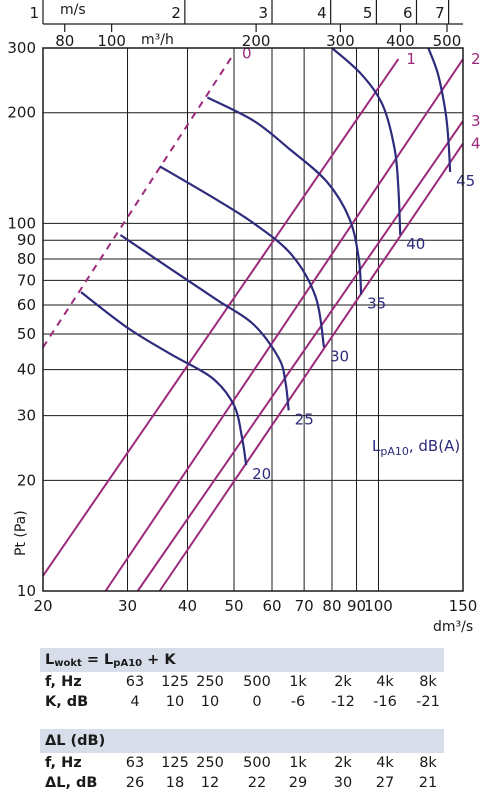 The width and height of the screenshot is (485, 798). Describe the element at coordinates (428, 682) in the screenshot. I see `table-k-cell: 8k` at that location.